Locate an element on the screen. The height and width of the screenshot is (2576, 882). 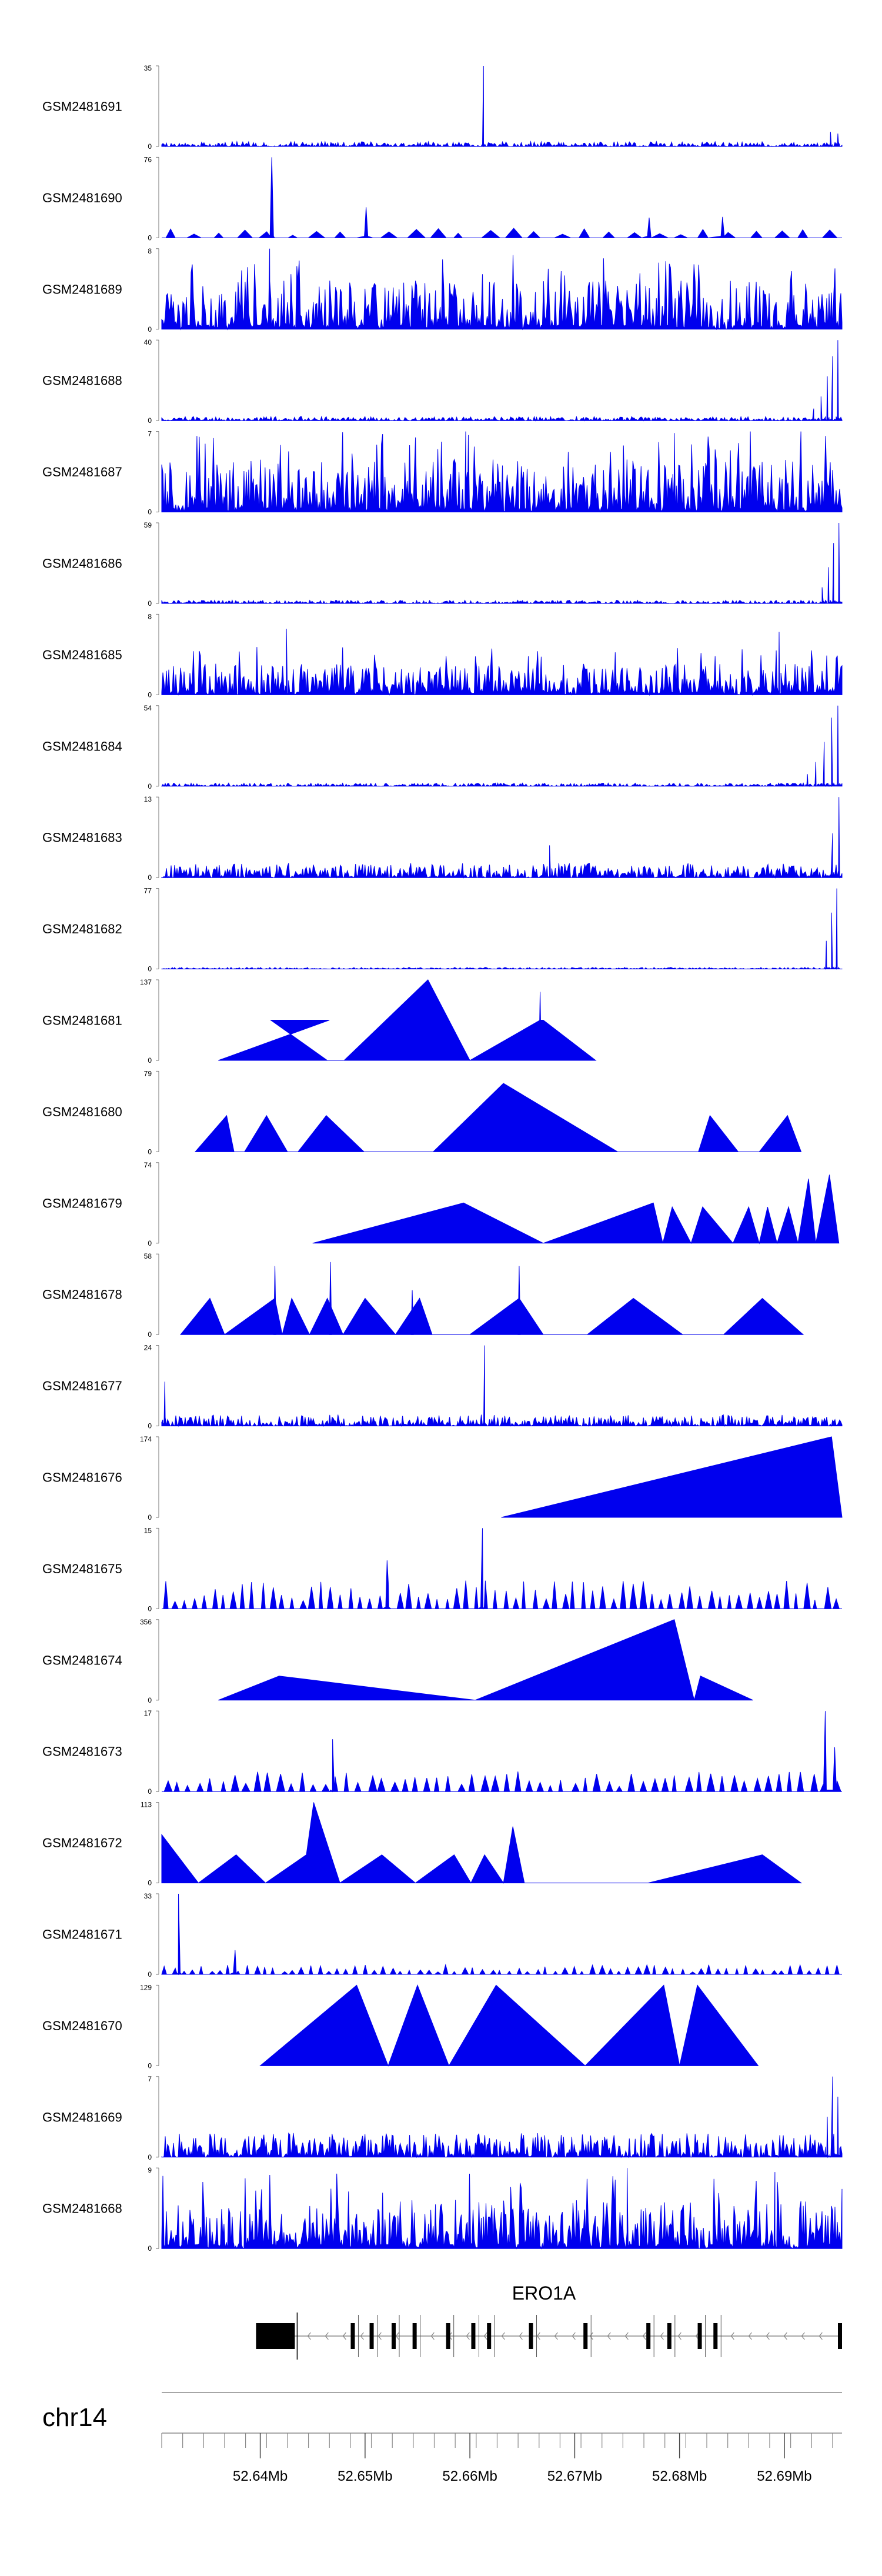
track-label: GSM2481683 is located at coordinates (82, 837).